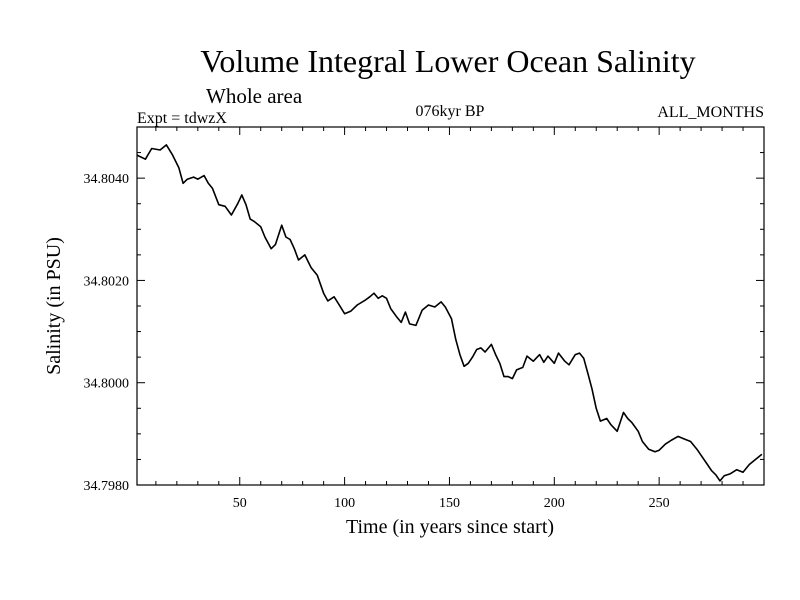 The height and width of the screenshot is (600, 800). Describe the element at coordinates (447, 61) in the screenshot. I see `chart-title: Volume Integral Lower Ocean Salinity` at that location.